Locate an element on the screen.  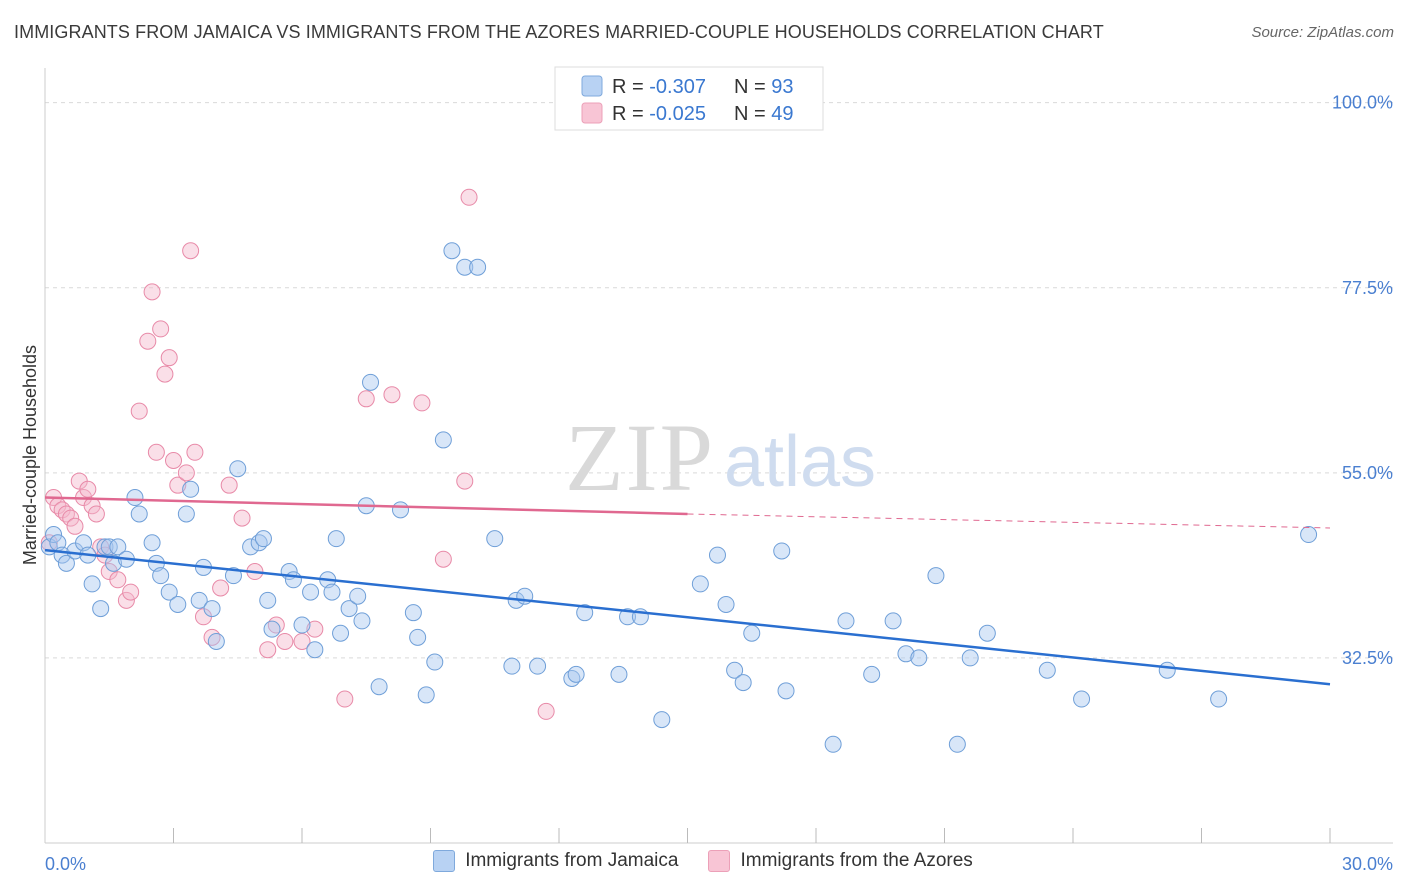
watermark: ZIP atlas is located at coordinates (720, 457).